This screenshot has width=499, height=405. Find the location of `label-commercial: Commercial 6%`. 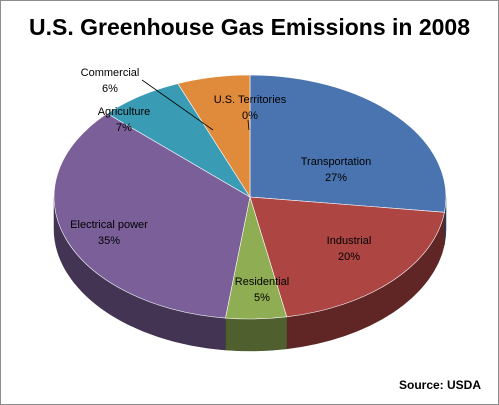

label-commercial: Commercial 6% is located at coordinates (110, 81).